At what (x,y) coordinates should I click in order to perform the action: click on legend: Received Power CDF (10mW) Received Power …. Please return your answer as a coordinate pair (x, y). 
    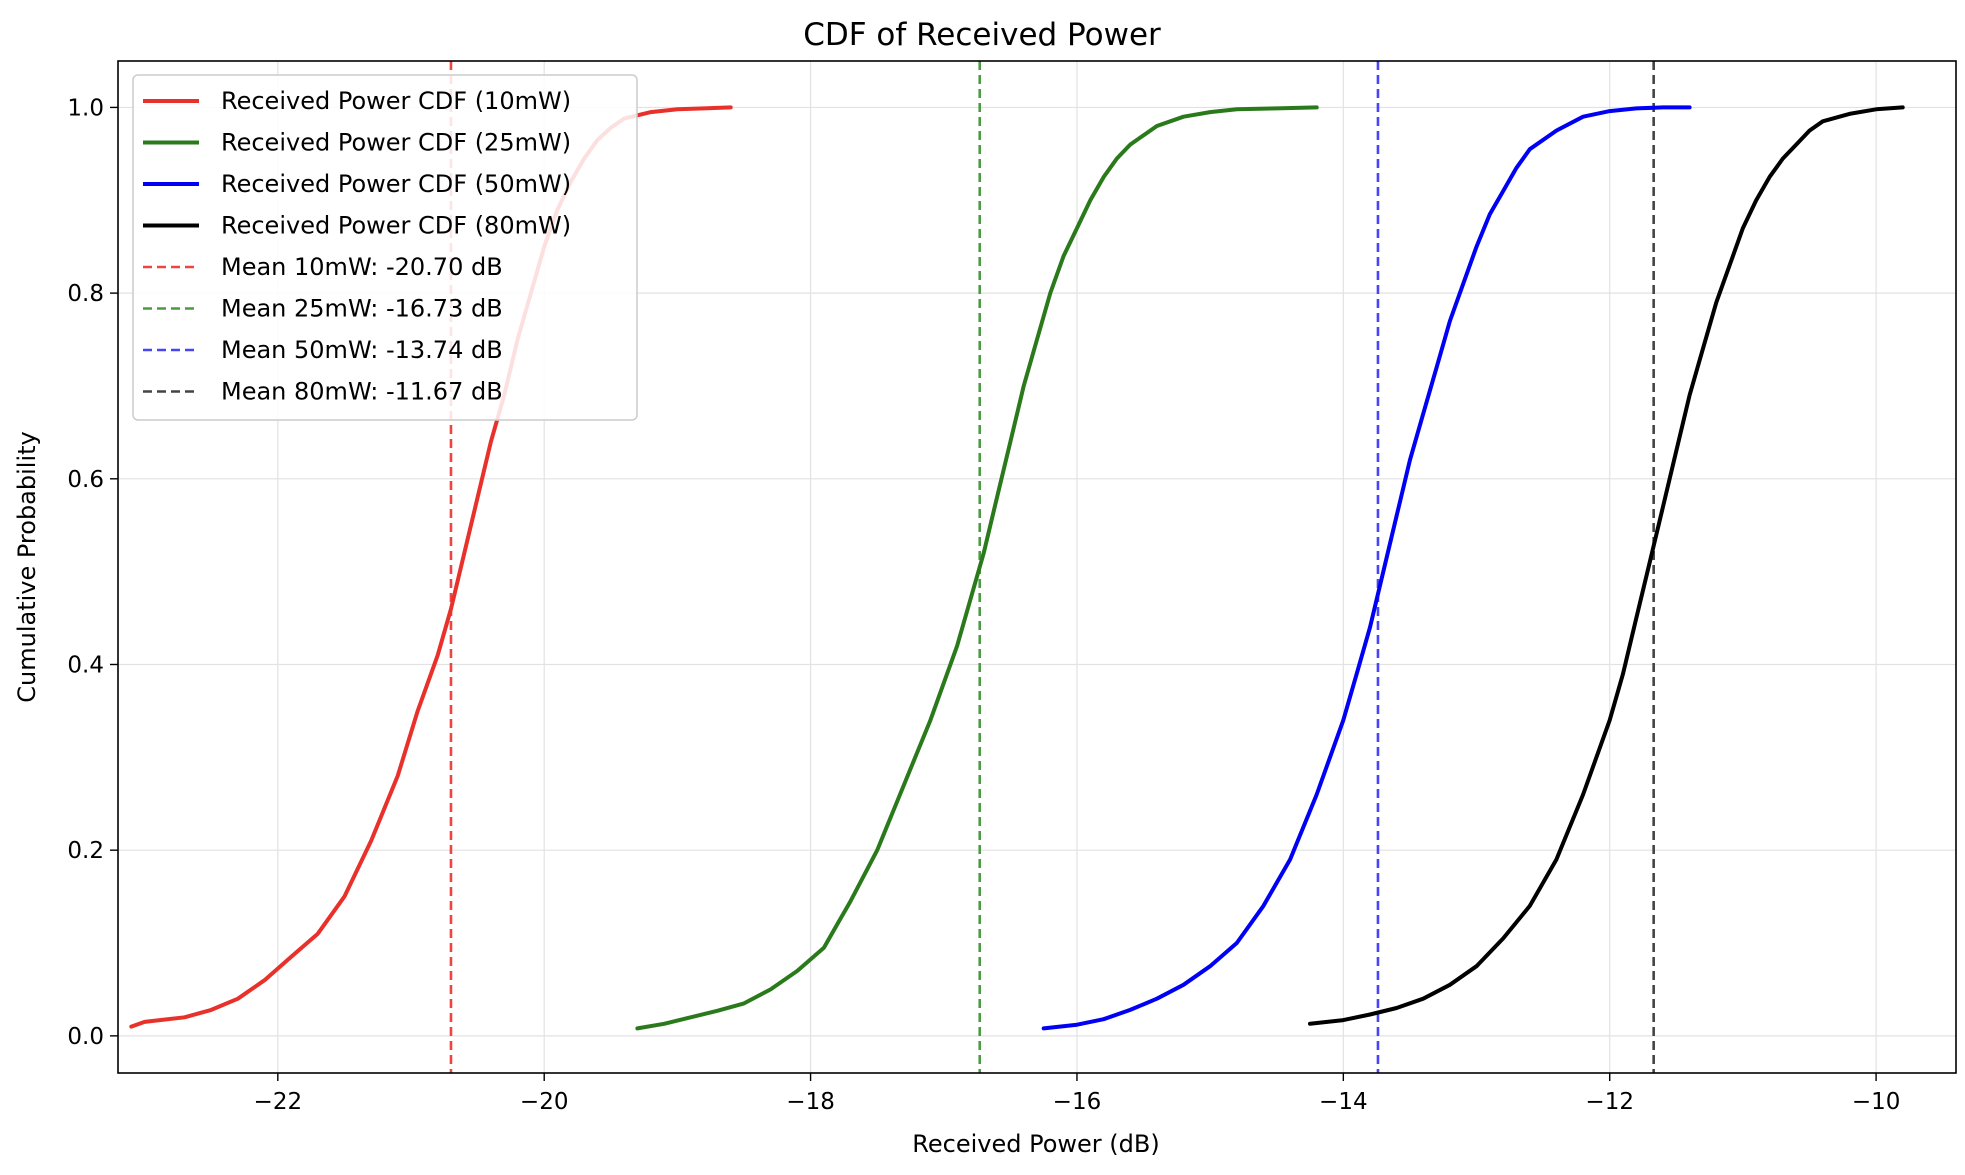
    Looking at the image, I should click on (385, 247).